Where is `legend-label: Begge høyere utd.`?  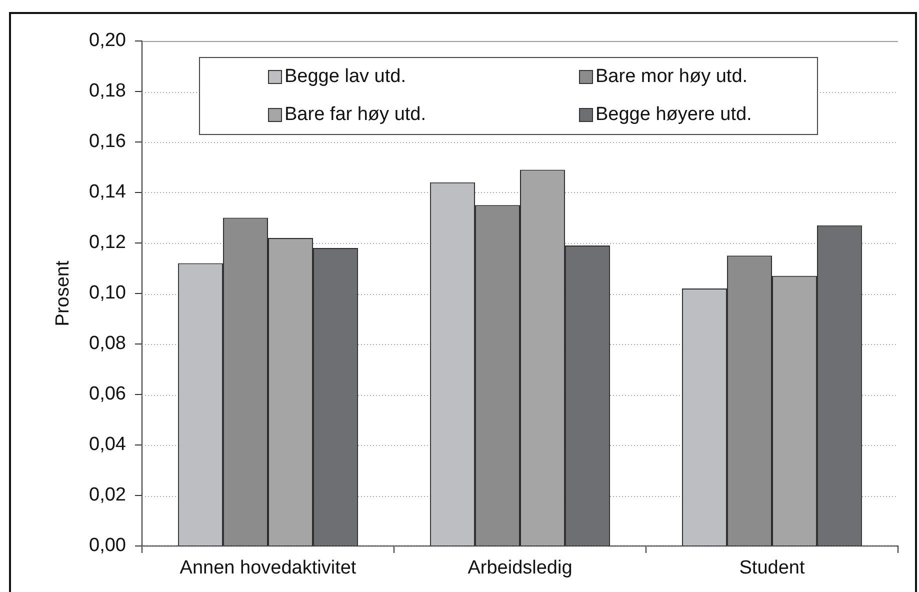 legend-label: Begge høyere utd. is located at coordinates (674, 115).